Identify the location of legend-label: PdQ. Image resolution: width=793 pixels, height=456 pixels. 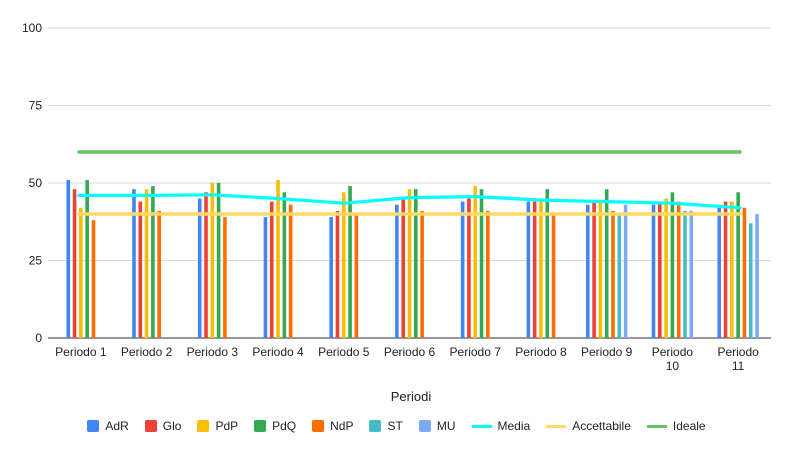
(284, 426).